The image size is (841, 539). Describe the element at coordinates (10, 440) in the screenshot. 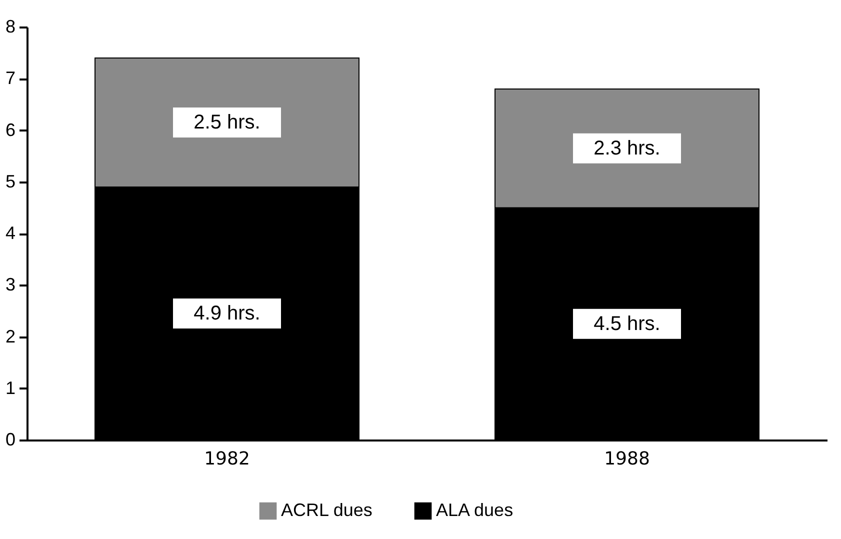

I see `y-tick-label: 0` at that location.